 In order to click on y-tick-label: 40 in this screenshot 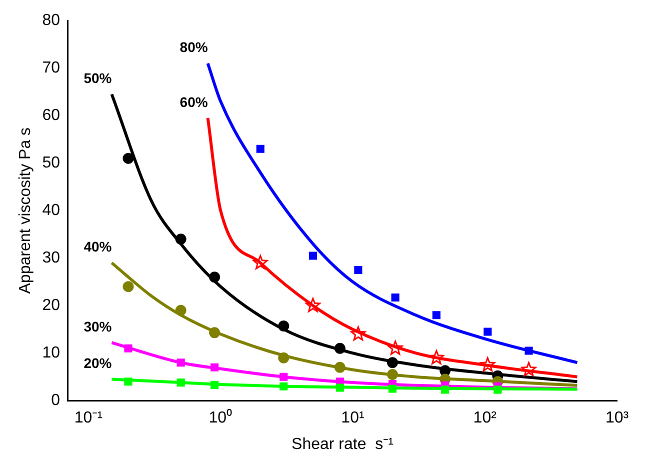, I will do `click(51, 211)`.